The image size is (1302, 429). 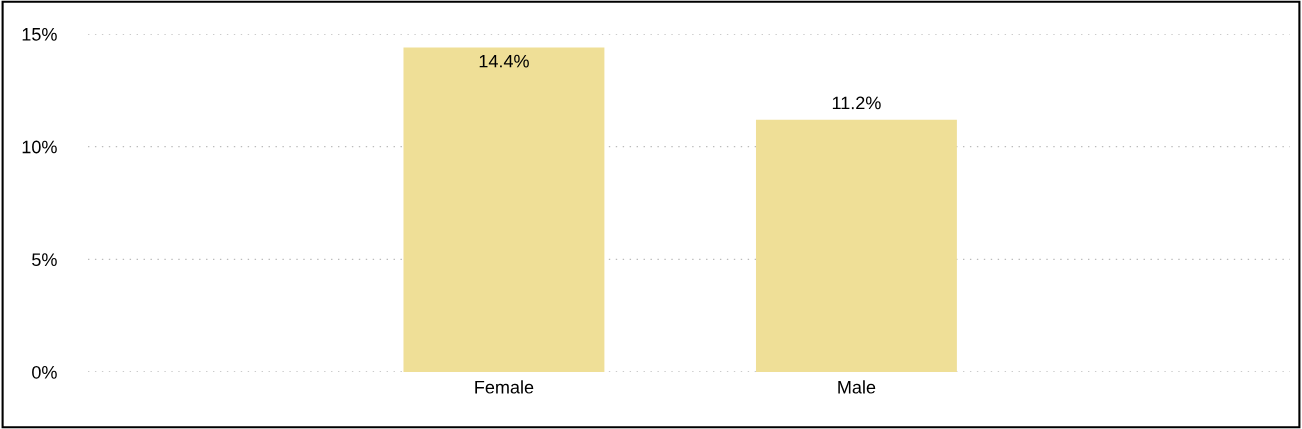 What do you see at coordinates (504, 61) in the screenshot?
I see `data-label: 14.4%` at bounding box center [504, 61].